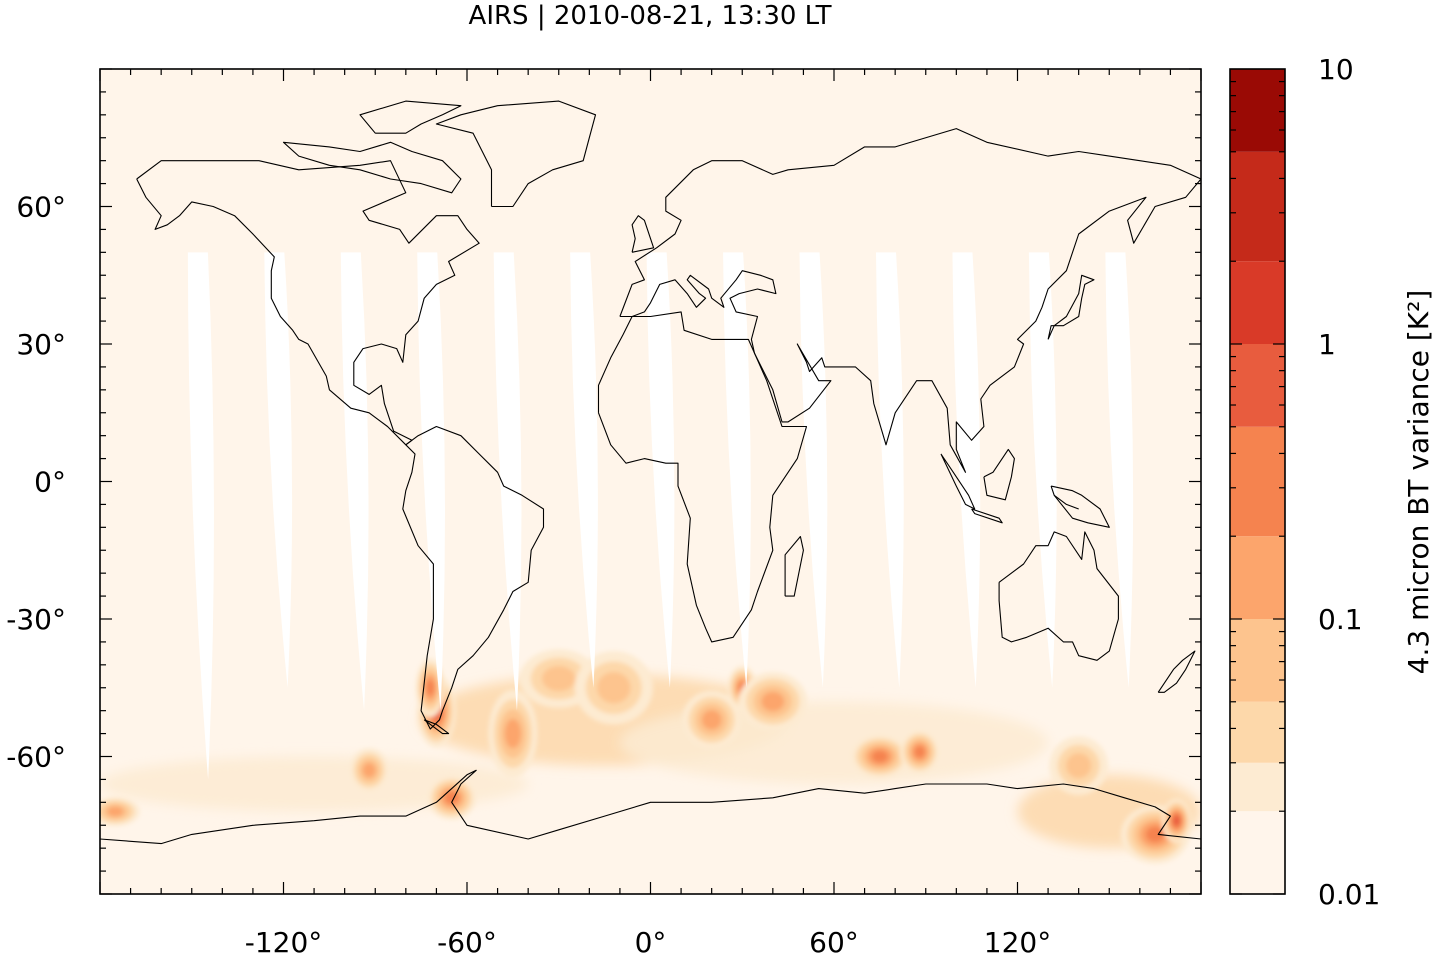 The width and height of the screenshot is (1442, 956). I want to click on y-tick-label: 30°, so click(41, 344).